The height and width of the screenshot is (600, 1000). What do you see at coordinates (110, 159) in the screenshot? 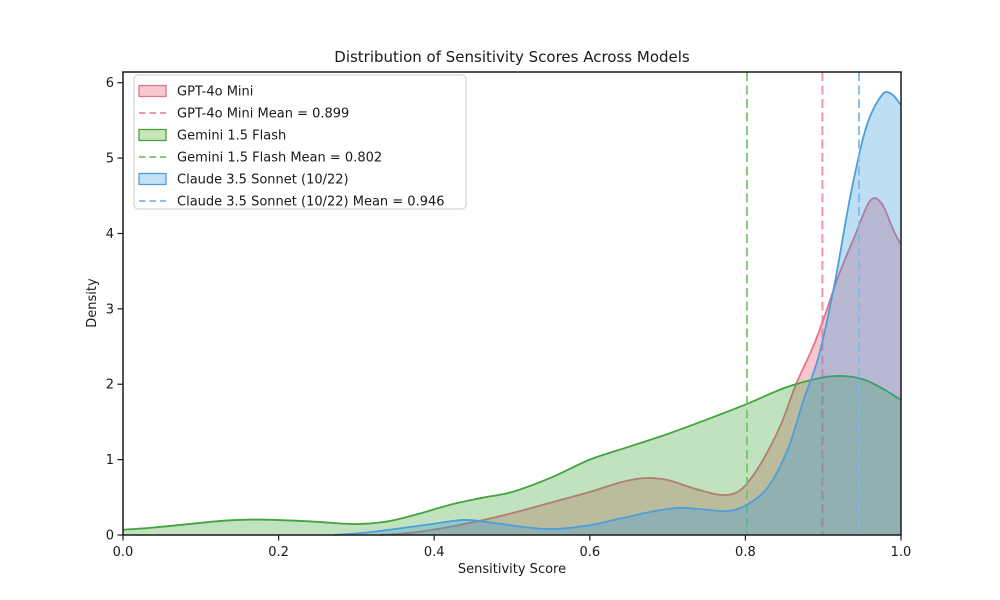
I see `y-tick-label: 5` at bounding box center [110, 159].